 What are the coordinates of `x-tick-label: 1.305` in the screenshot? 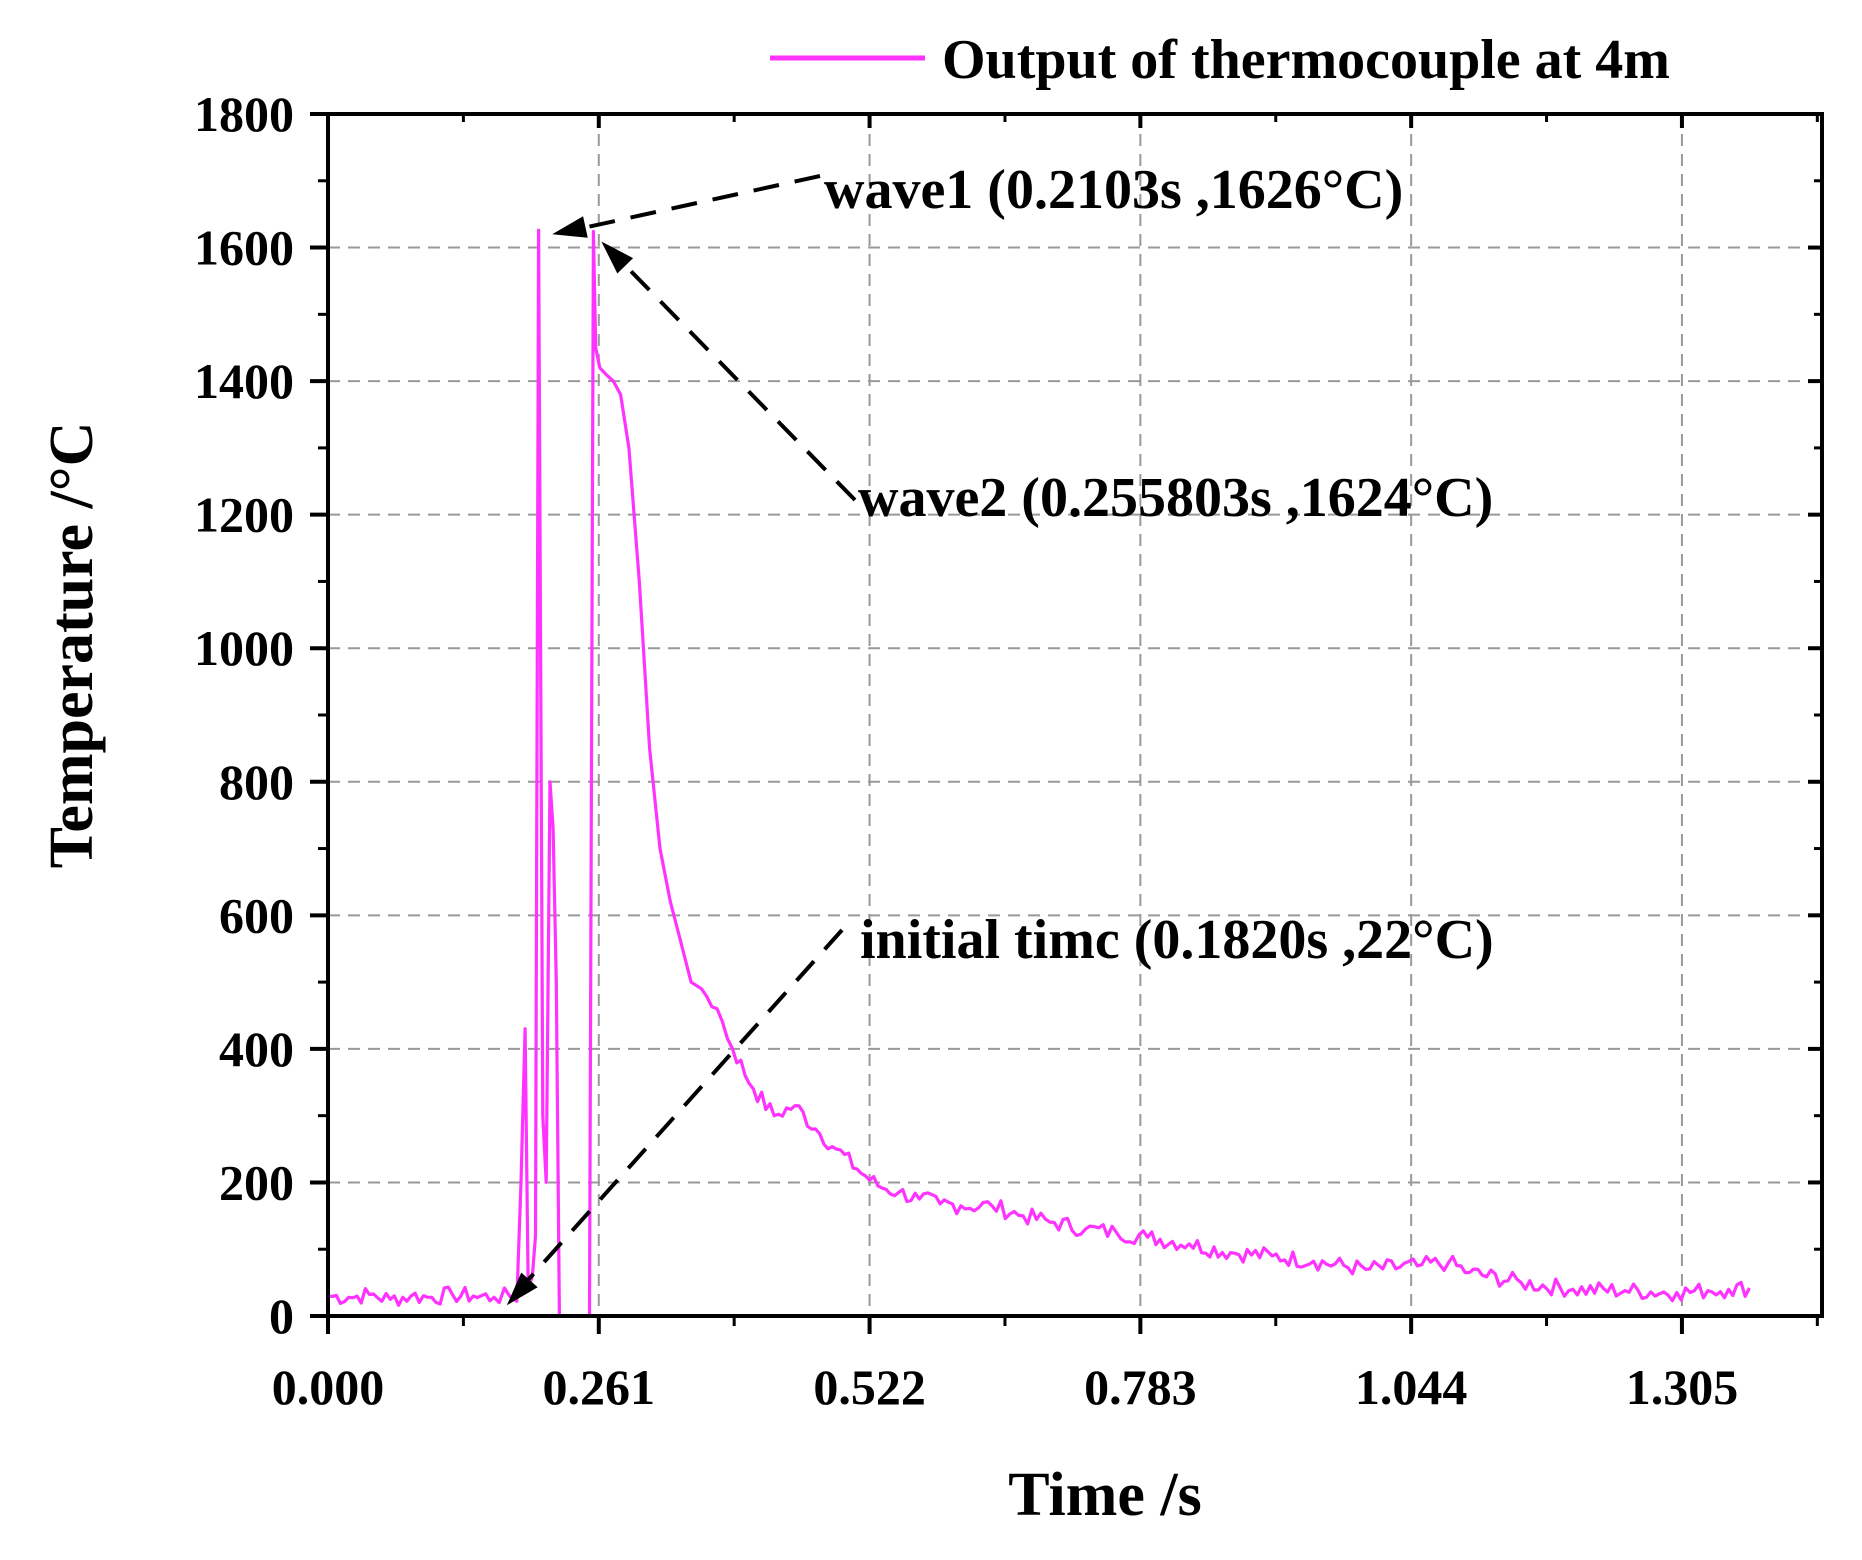 It's located at (1682, 1387).